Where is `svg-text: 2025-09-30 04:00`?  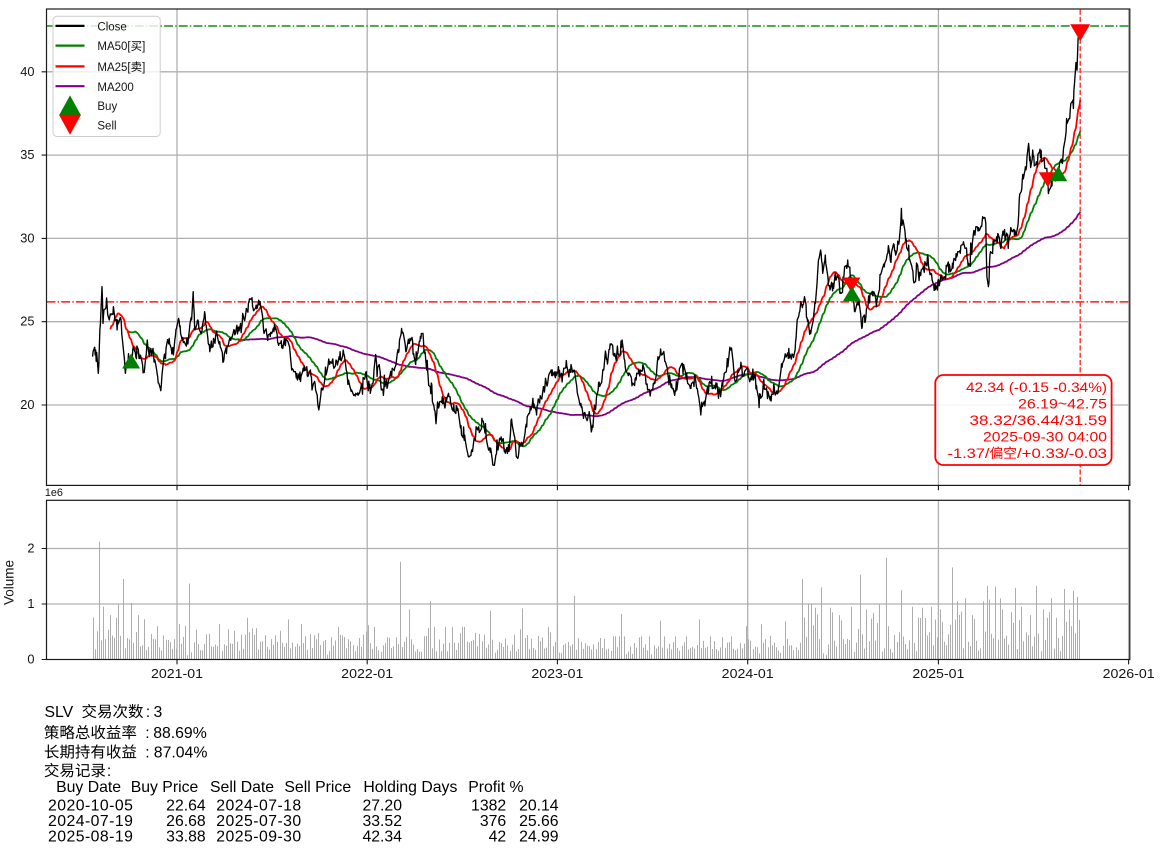
svg-text: 2025-09-30 04:00 is located at coordinates (1045, 437).